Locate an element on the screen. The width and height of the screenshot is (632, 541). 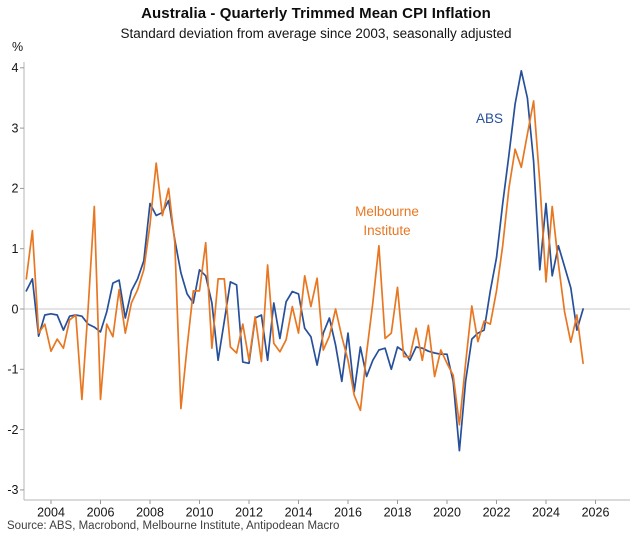
x-tick-label: 2004 is located at coordinates (51, 513).